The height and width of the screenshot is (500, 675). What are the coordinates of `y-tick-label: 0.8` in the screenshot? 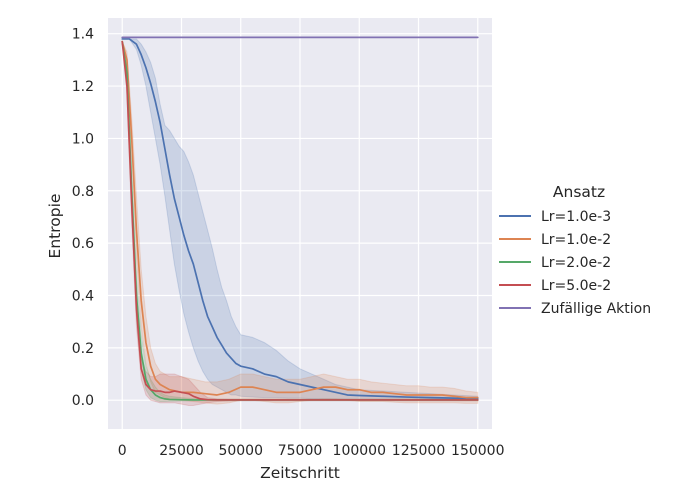 It's located at (83, 192).